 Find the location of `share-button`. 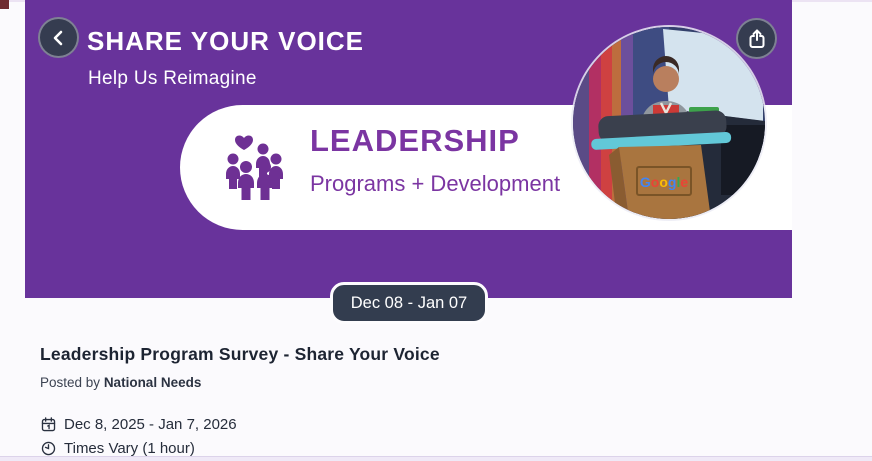

share-button is located at coordinates (756, 38).